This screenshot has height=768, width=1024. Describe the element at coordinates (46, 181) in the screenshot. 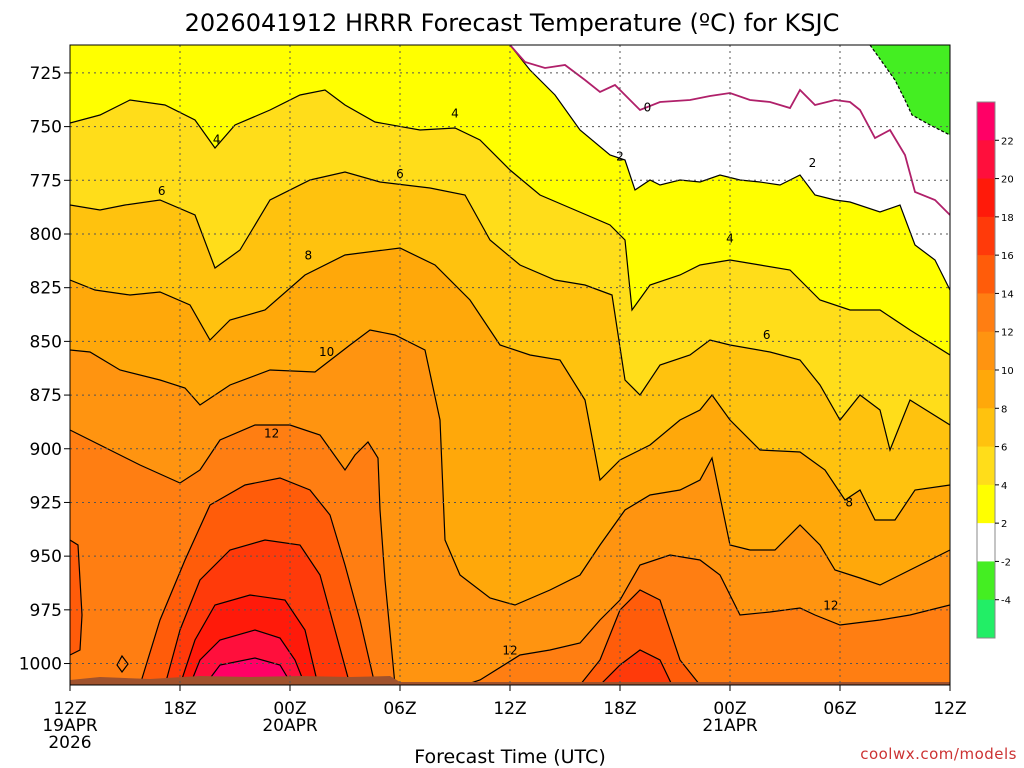

I see `y-tick-label: 775` at that location.